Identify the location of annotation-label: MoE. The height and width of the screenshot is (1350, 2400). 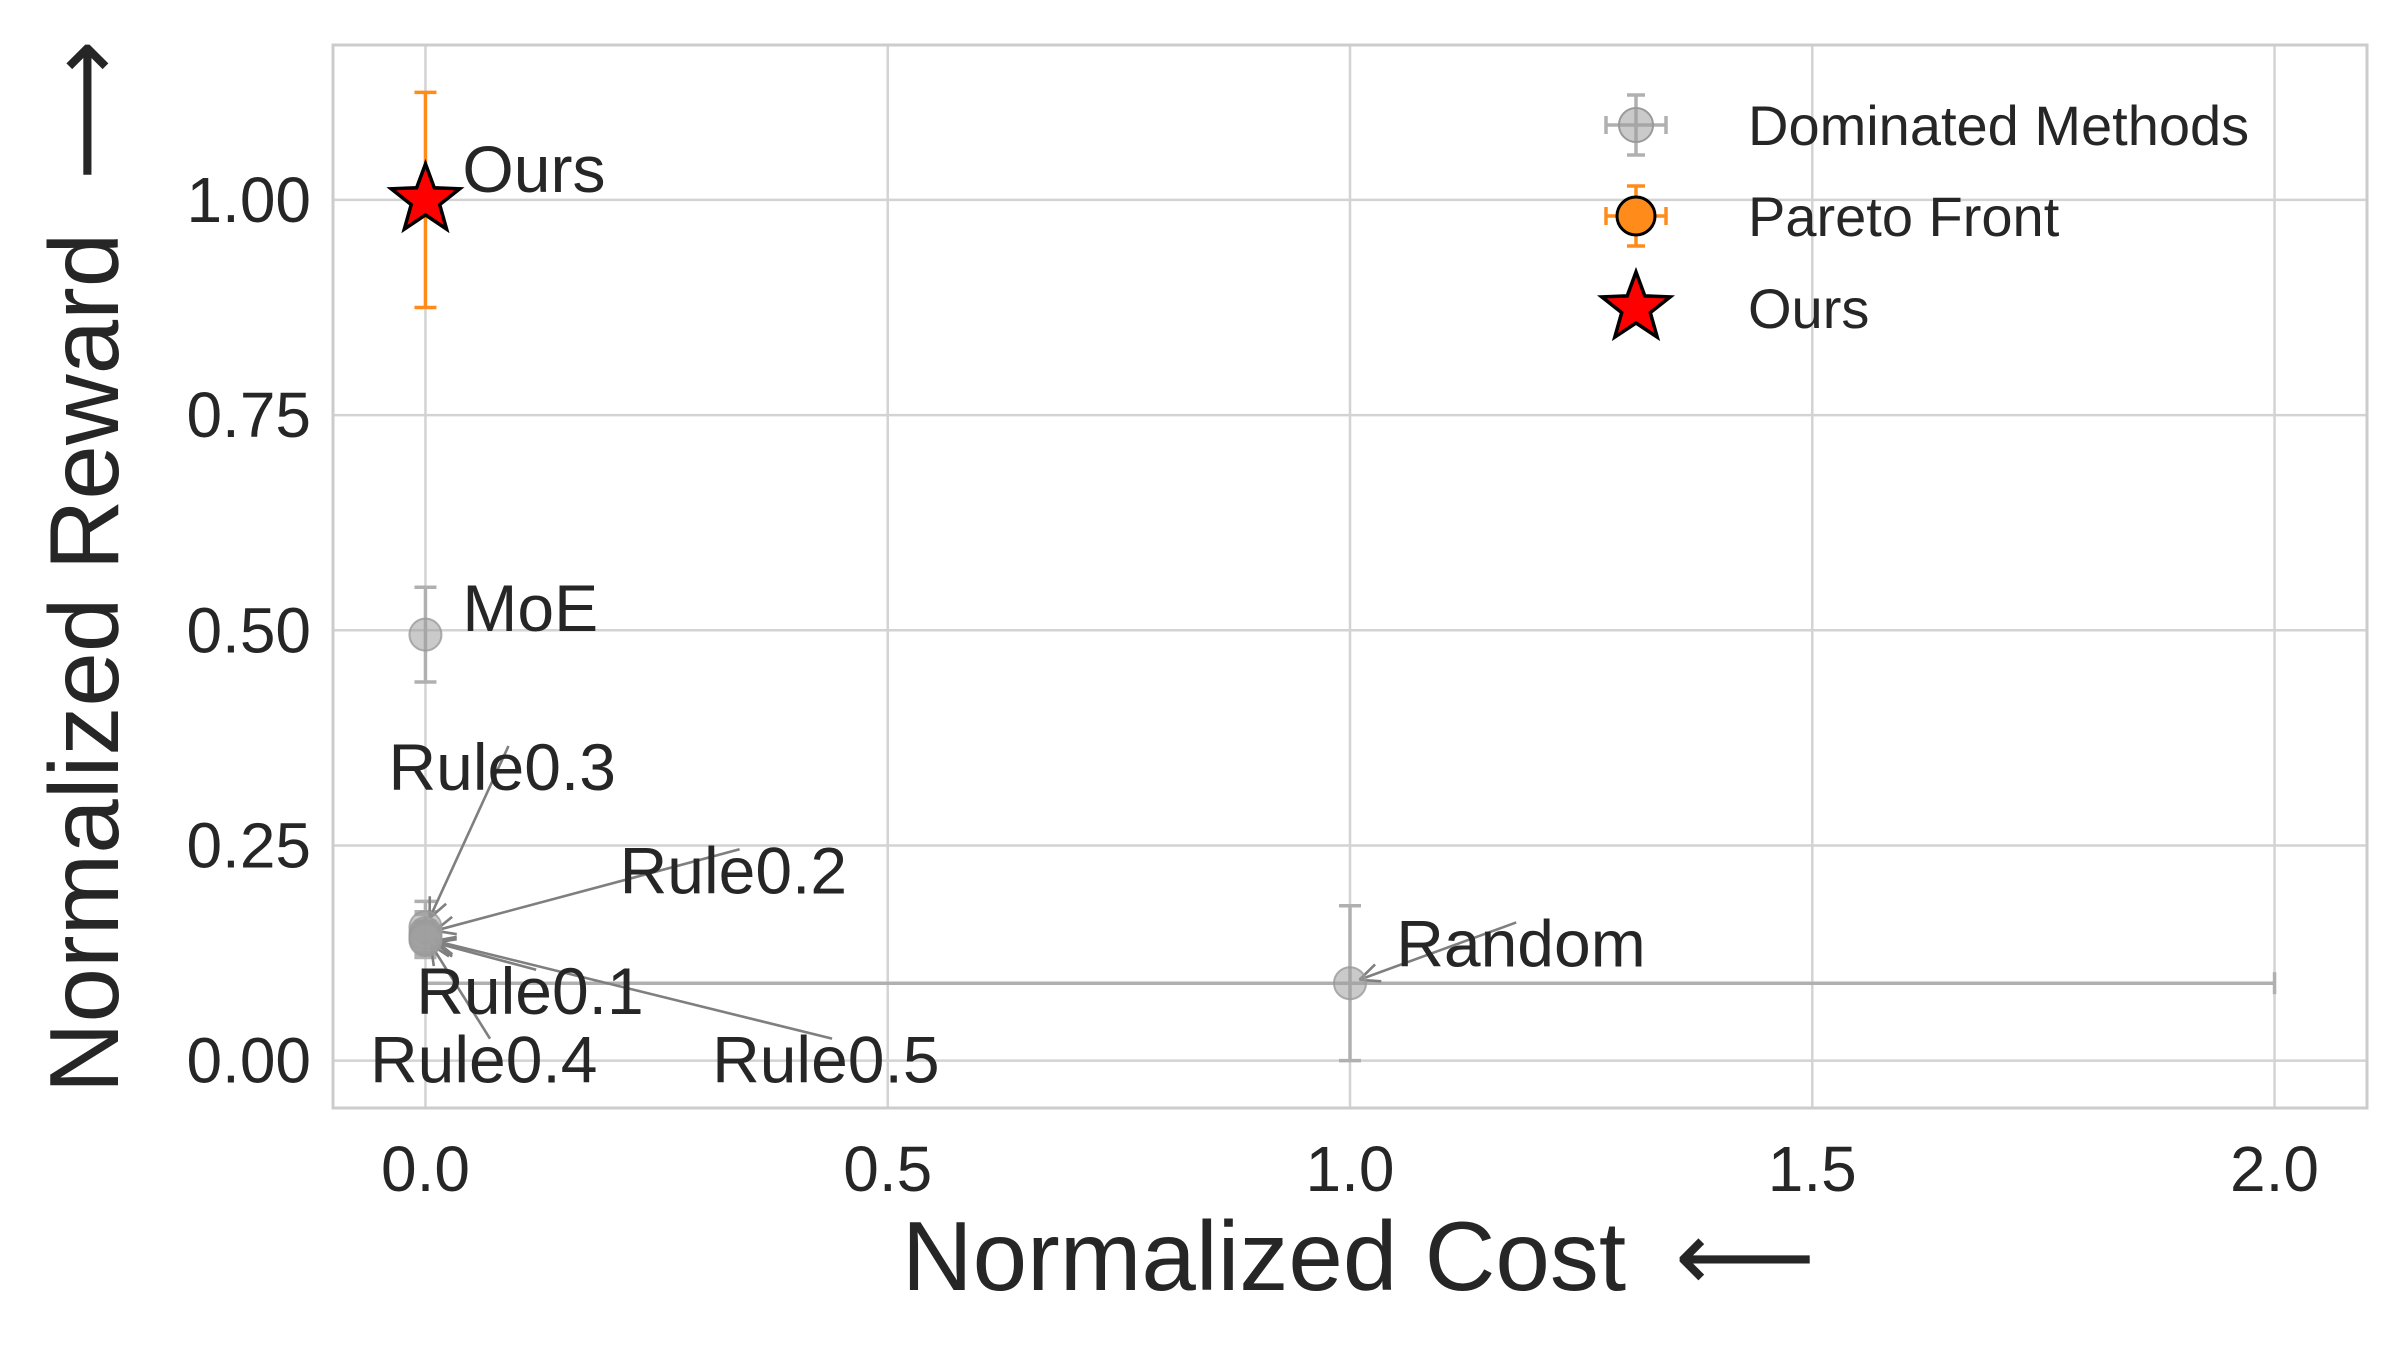
(530, 608).